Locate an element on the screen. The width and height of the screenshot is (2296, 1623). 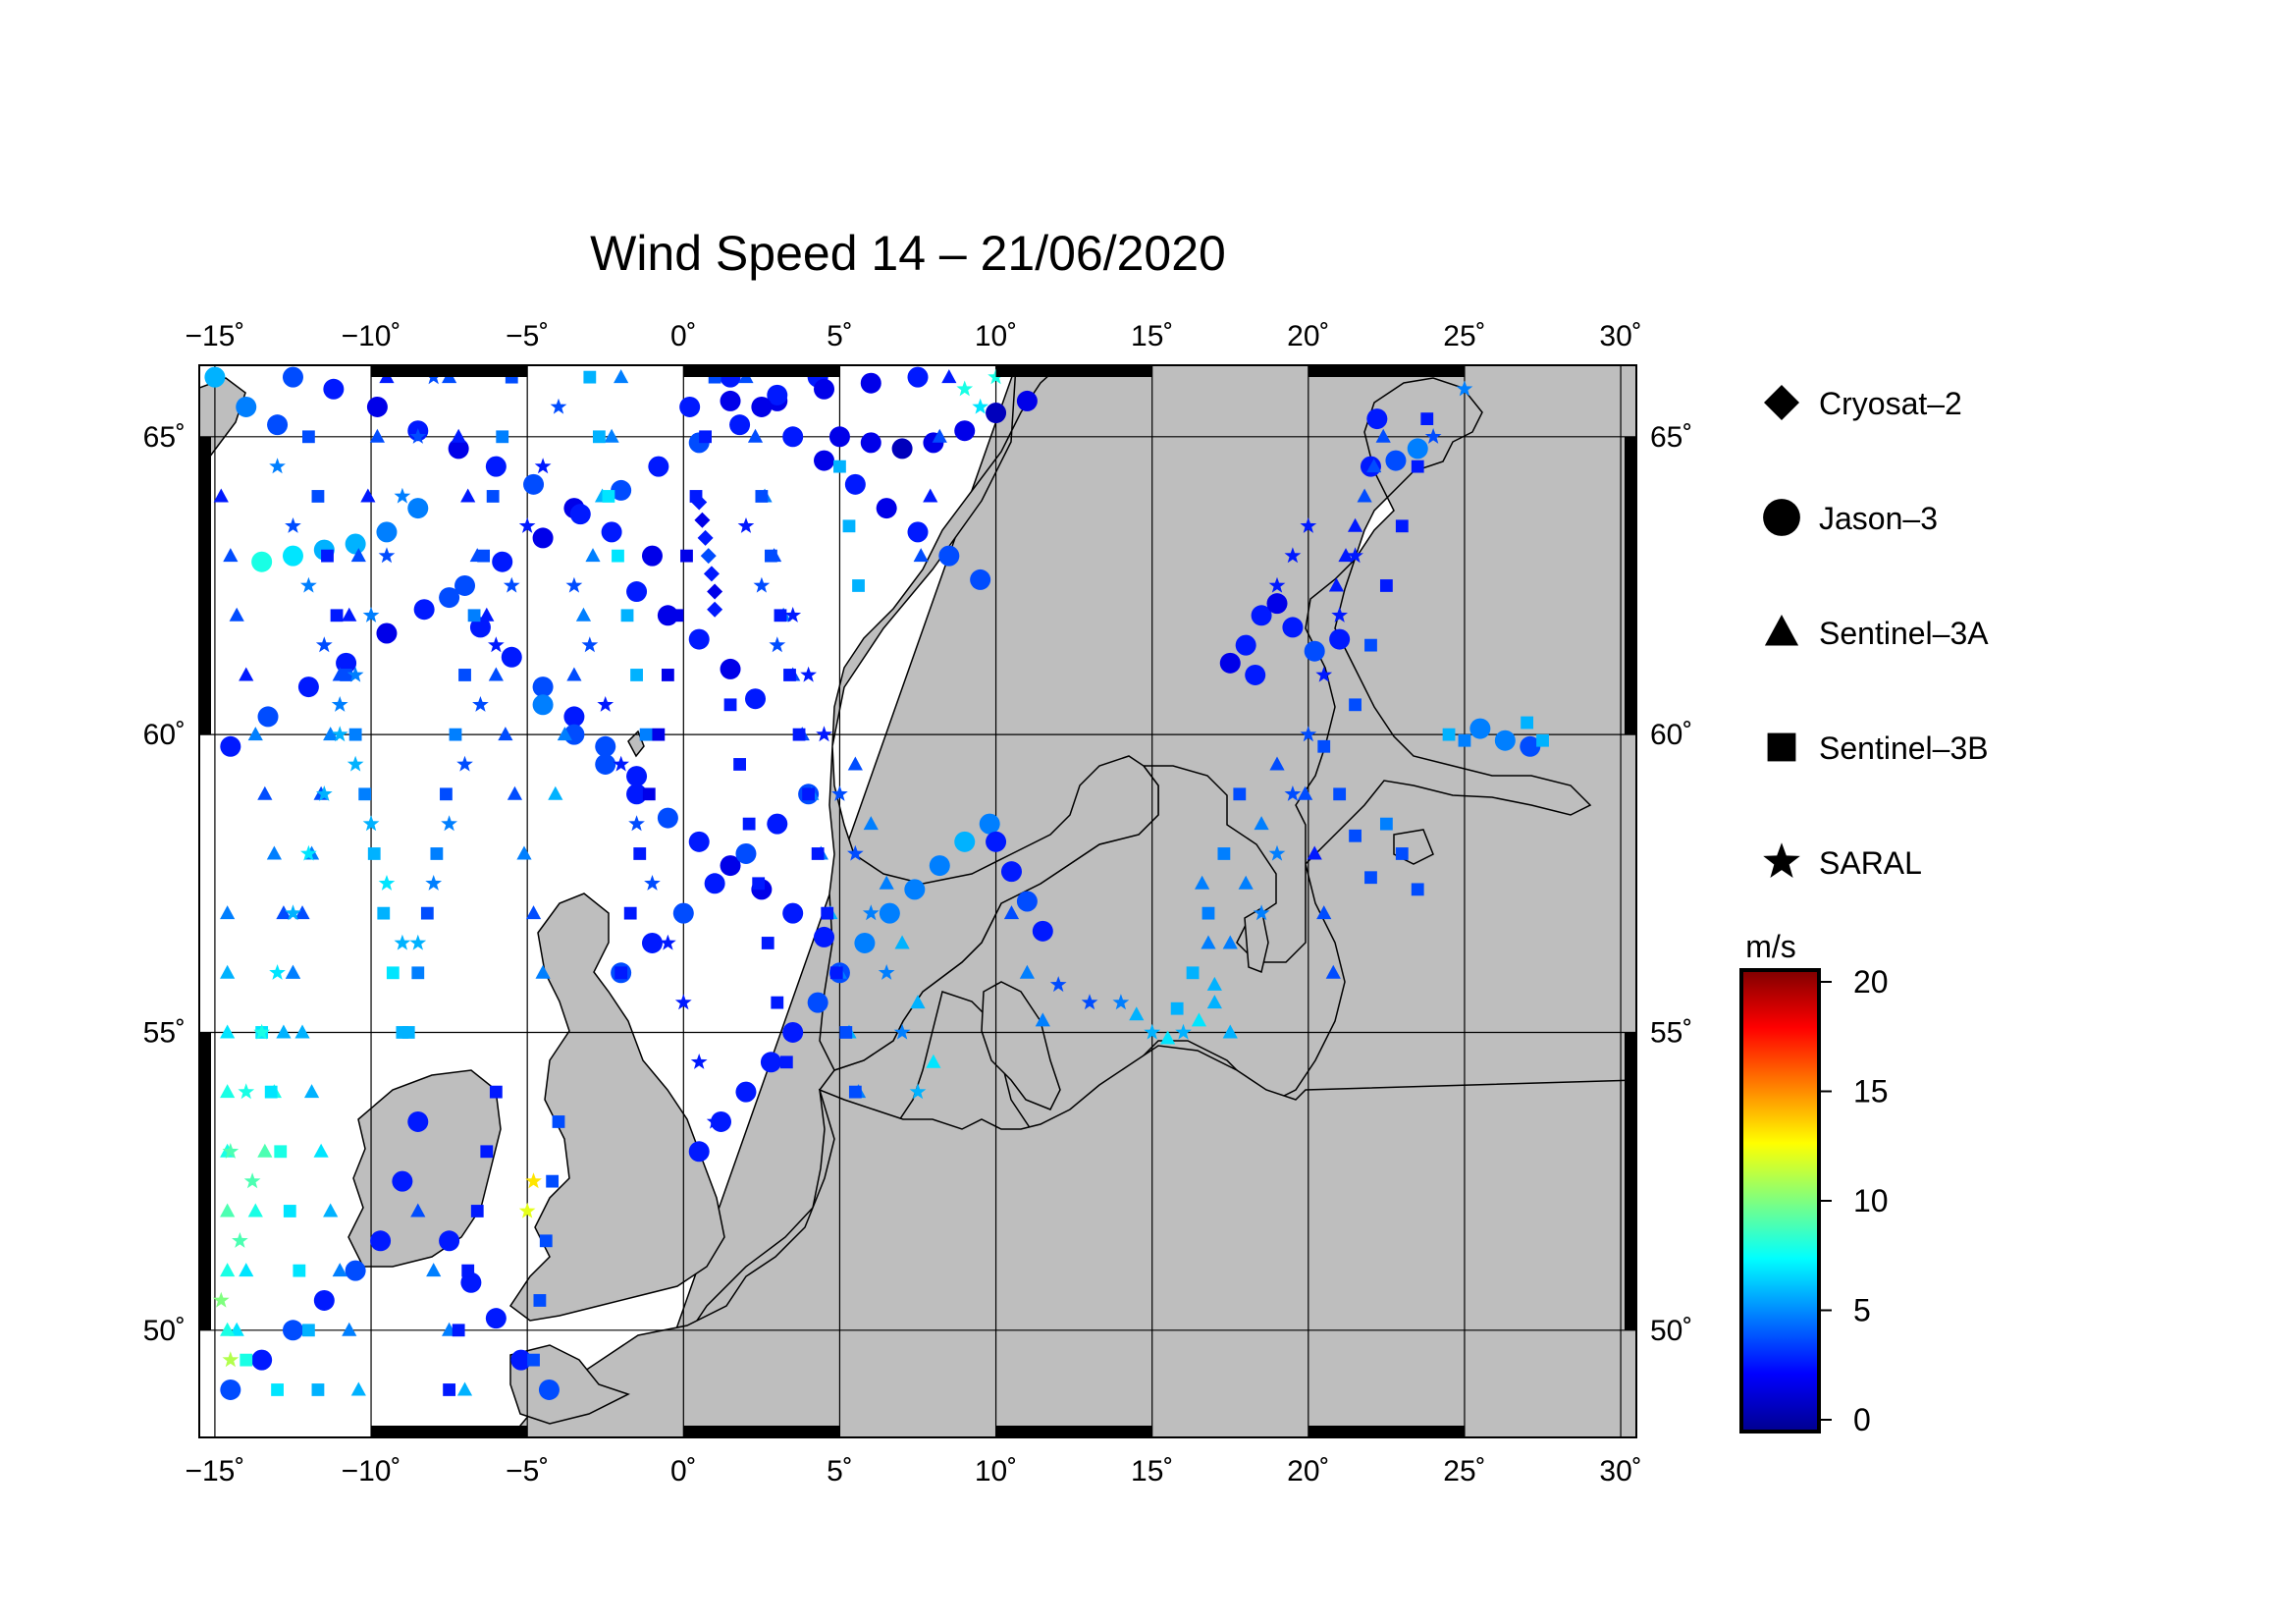
legend-label: Sentinel–3B is located at coordinates (1904, 748).